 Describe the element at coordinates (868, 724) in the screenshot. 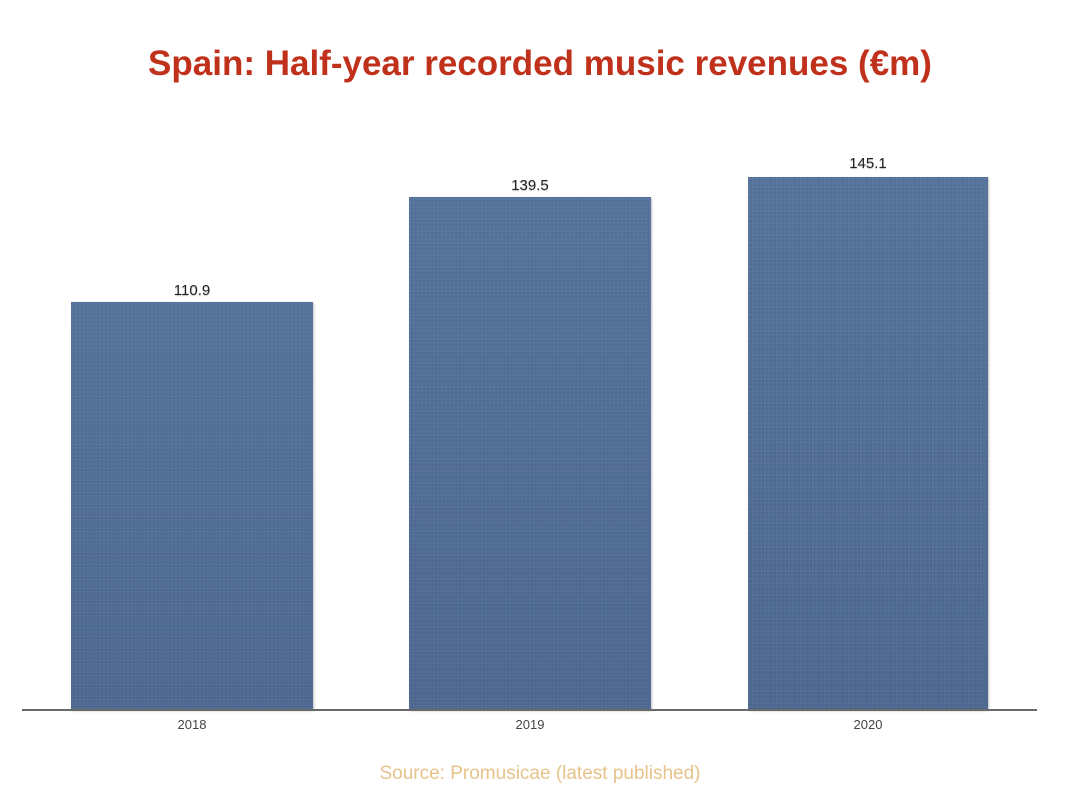

I see `x-tick-2020: 2020` at that location.